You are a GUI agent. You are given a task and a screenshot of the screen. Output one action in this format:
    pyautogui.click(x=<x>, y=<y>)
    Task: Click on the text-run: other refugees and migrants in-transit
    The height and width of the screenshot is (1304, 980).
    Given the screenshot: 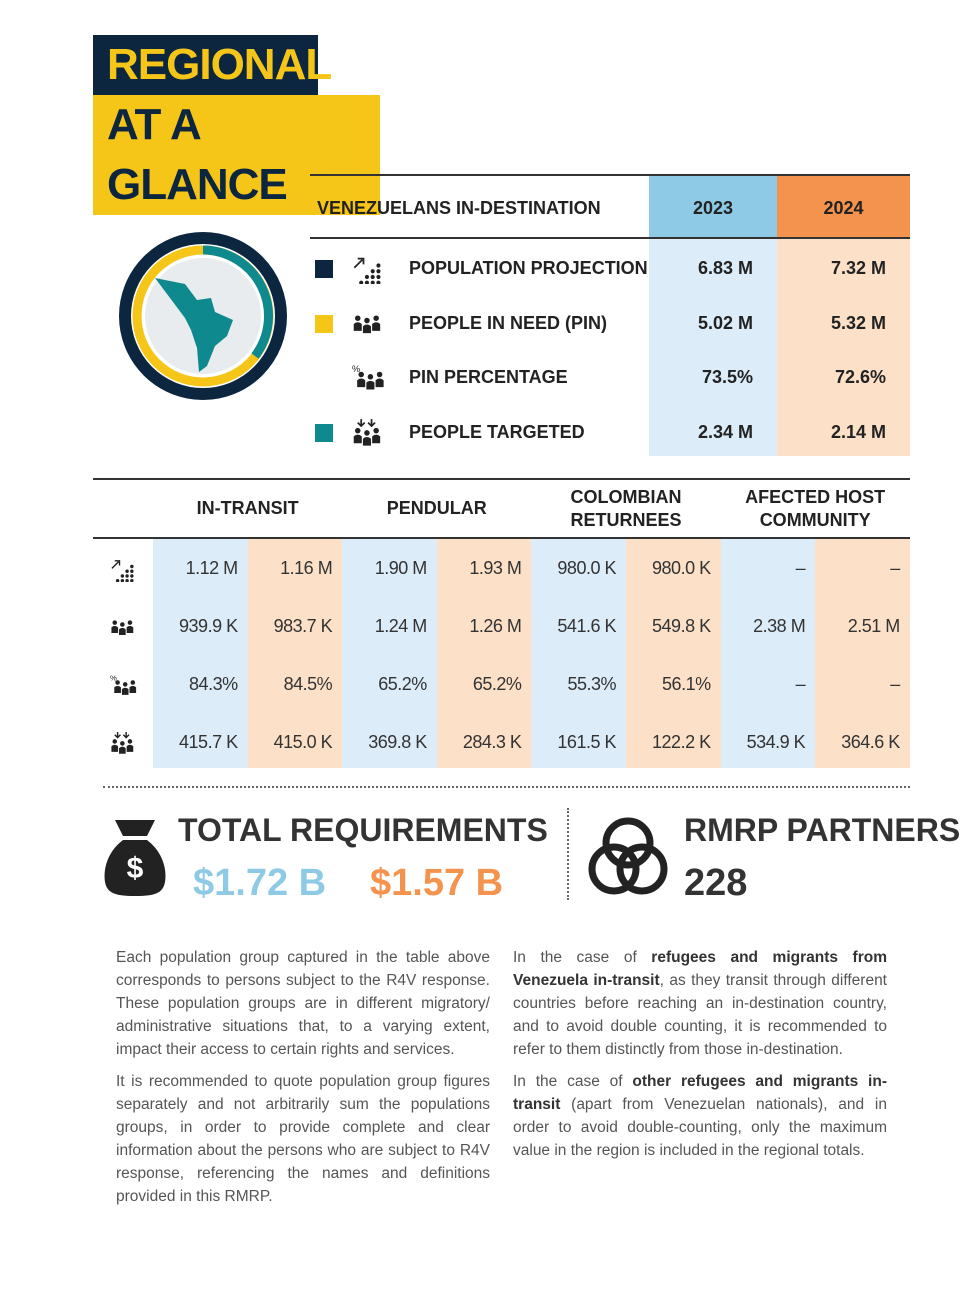 What is the action you would take?
    pyautogui.click(x=700, y=1093)
    